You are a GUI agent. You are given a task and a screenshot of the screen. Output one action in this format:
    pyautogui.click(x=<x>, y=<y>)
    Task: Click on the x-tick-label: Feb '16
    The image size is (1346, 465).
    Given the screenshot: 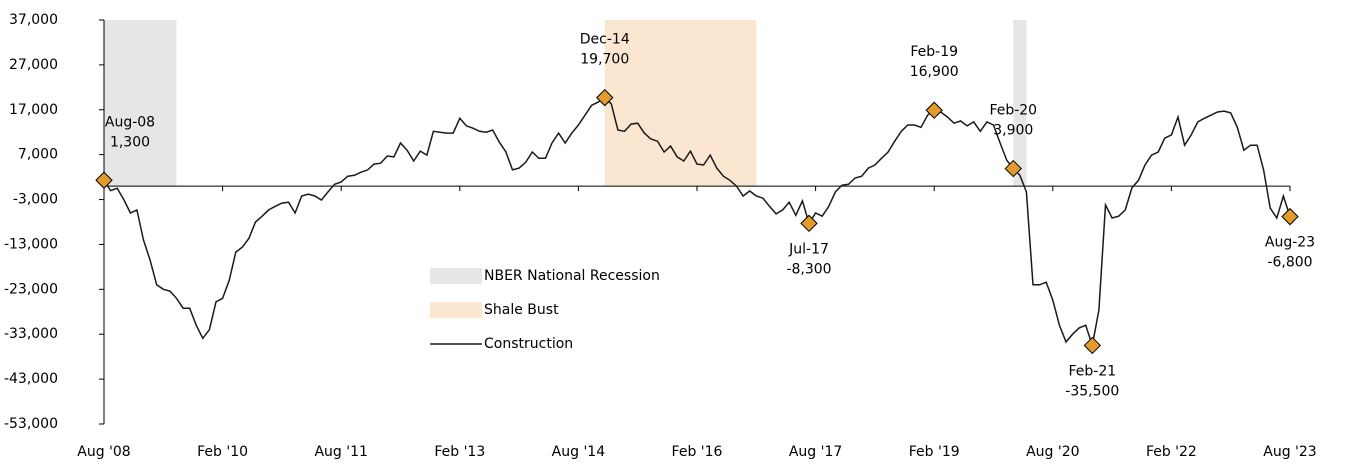 What is the action you would take?
    pyautogui.click(x=697, y=452)
    